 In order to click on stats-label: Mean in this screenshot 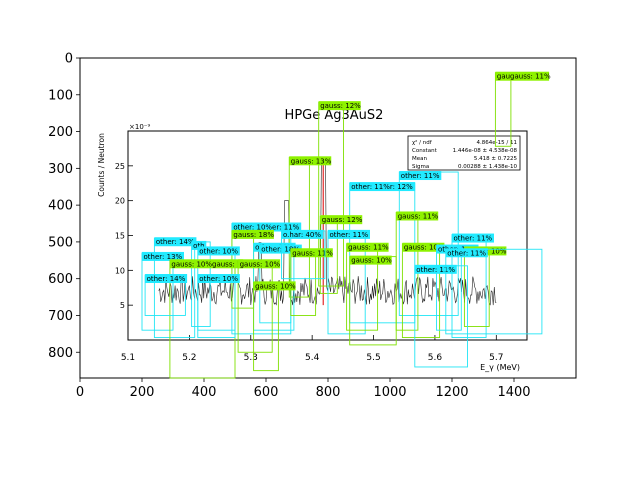, I will do `click(419, 159)`.